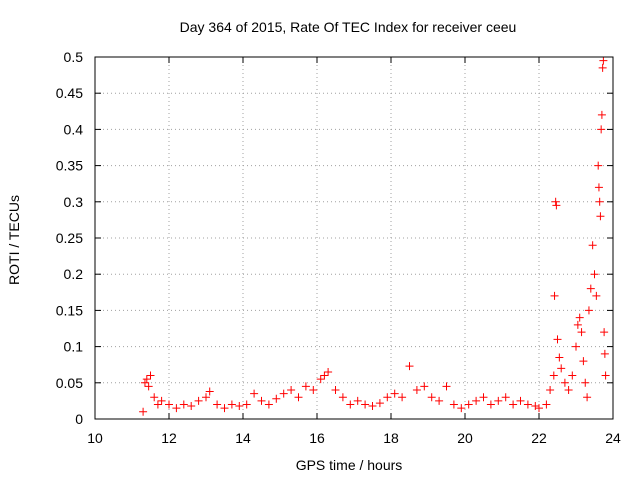 The image size is (640, 480). Describe the element at coordinates (14, 240) in the screenshot. I see `y-axis-title: ROTI / TECUs` at that location.